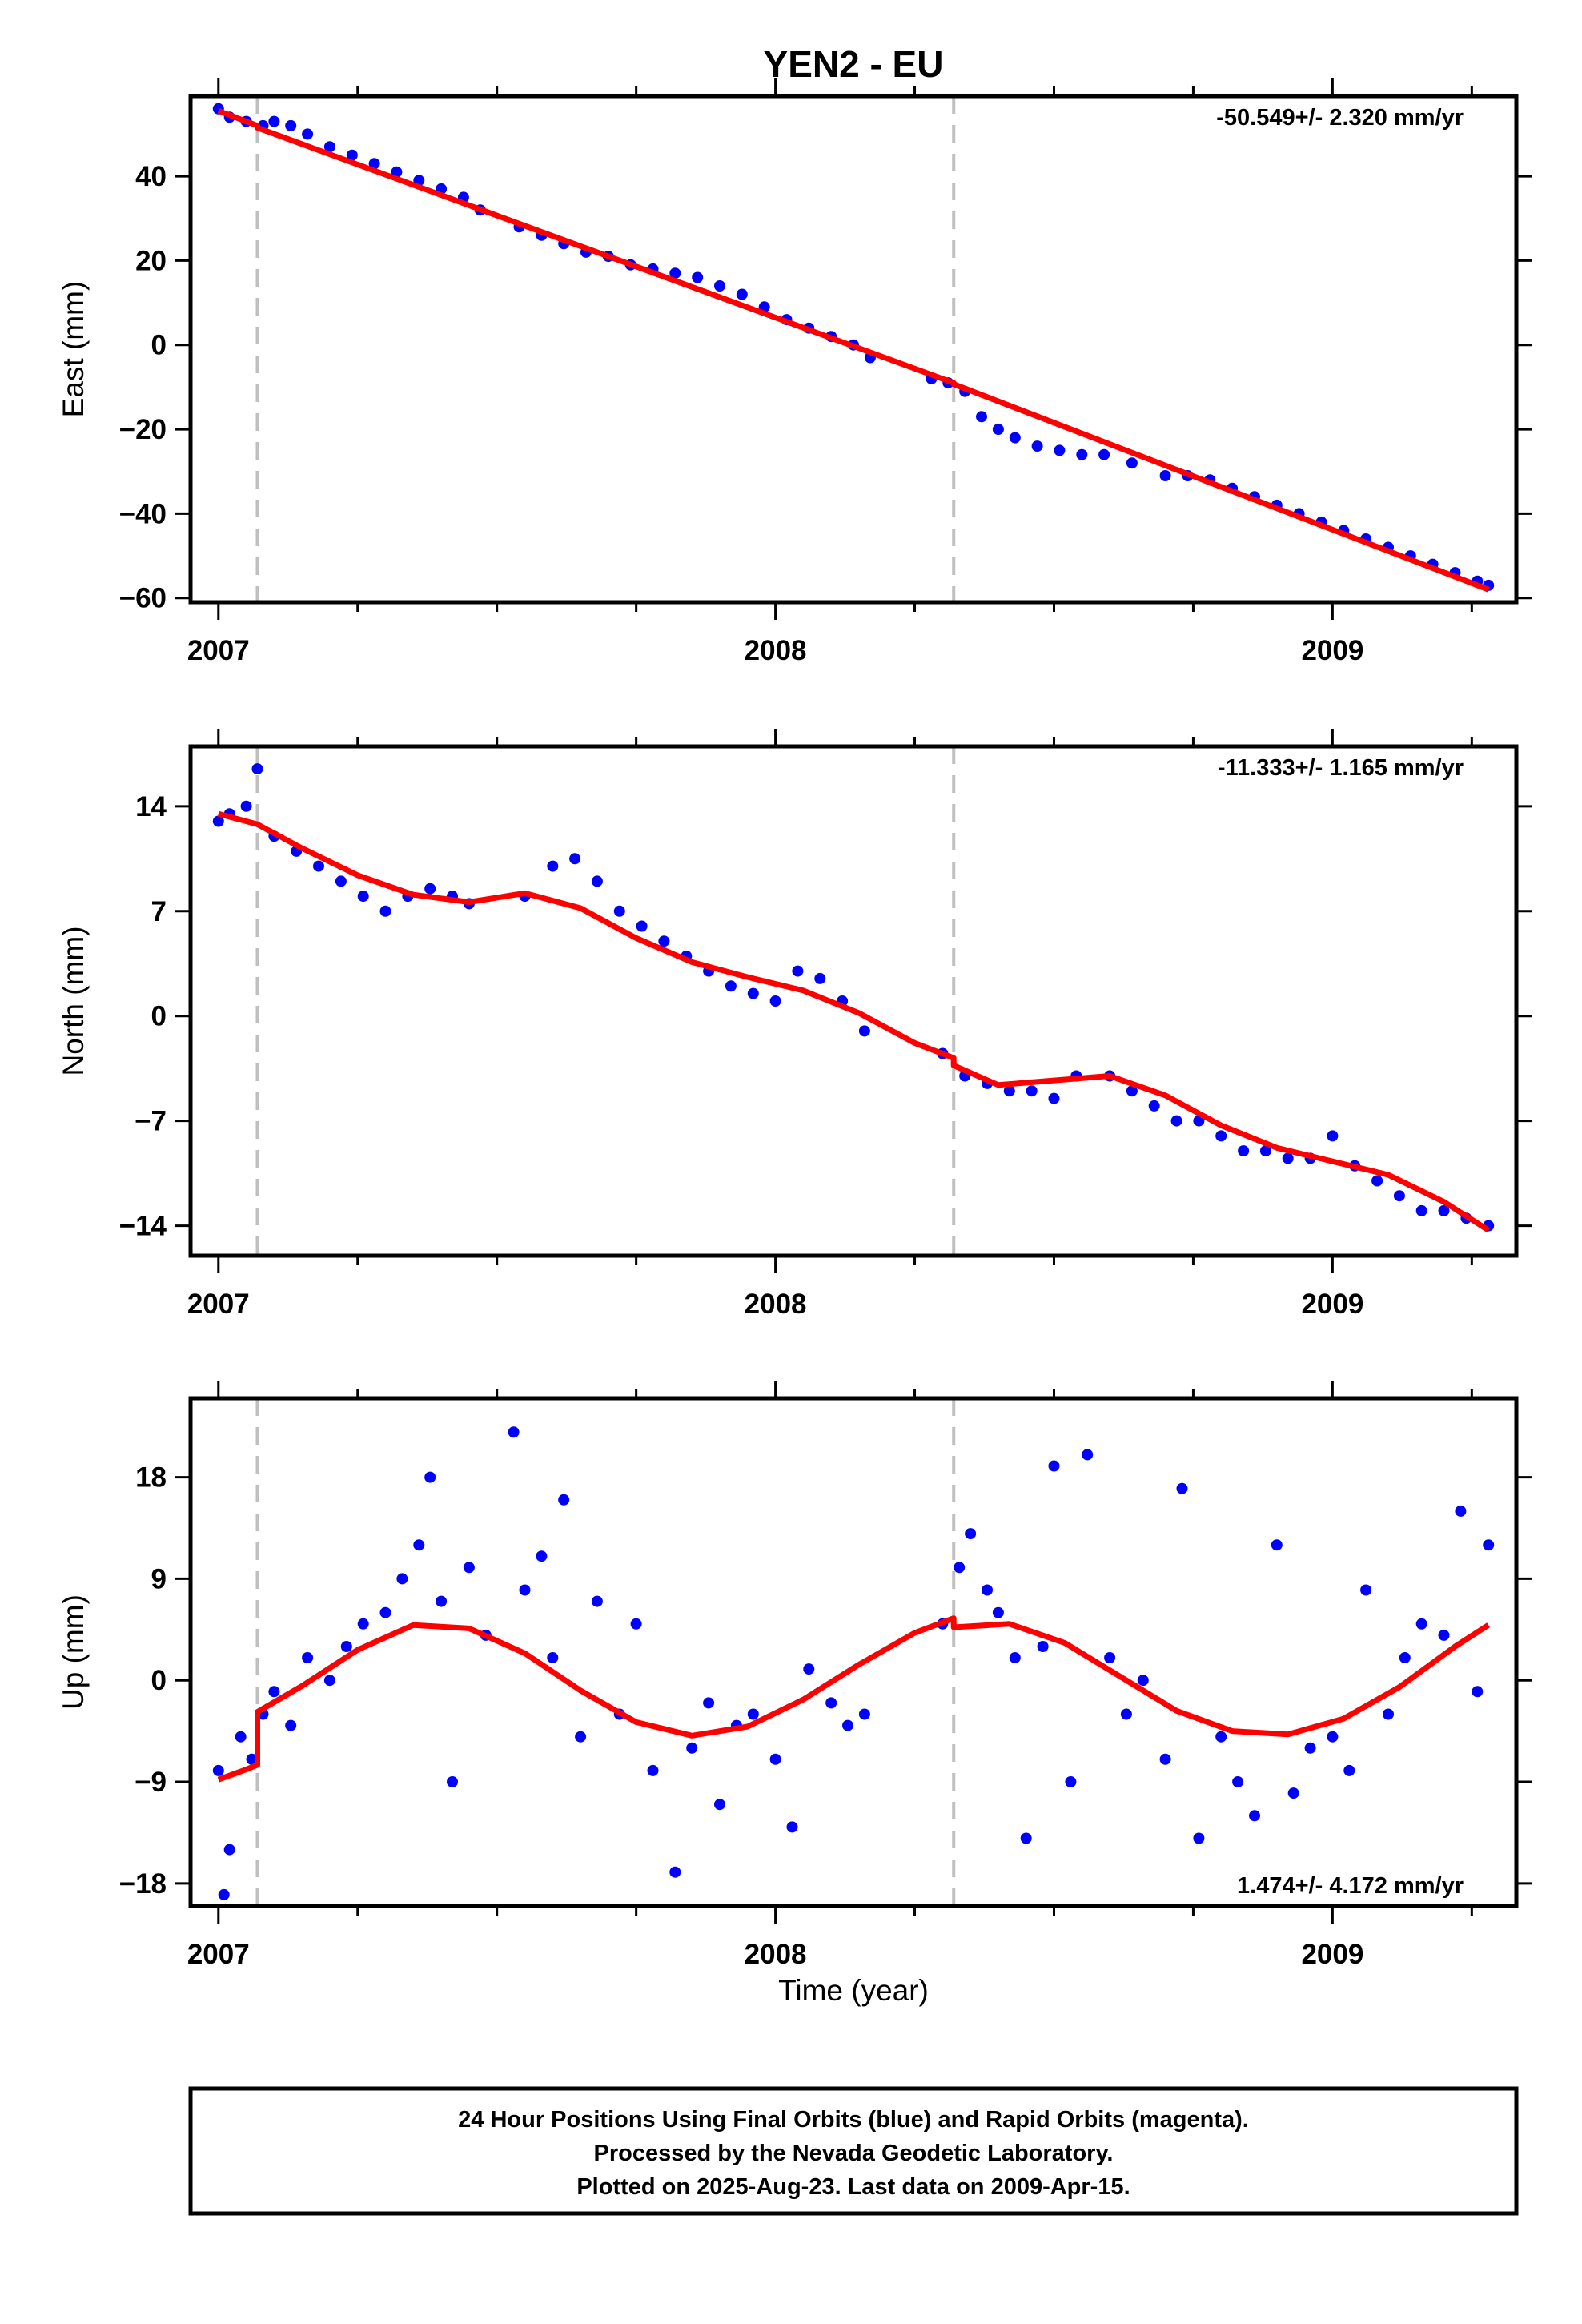  What do you see at coordinates (1351, 1886) in the screenshot?
I see `up-rate-label: 1.474+/- 4.172 mm/yr` at bounding box center [1351, 1886].